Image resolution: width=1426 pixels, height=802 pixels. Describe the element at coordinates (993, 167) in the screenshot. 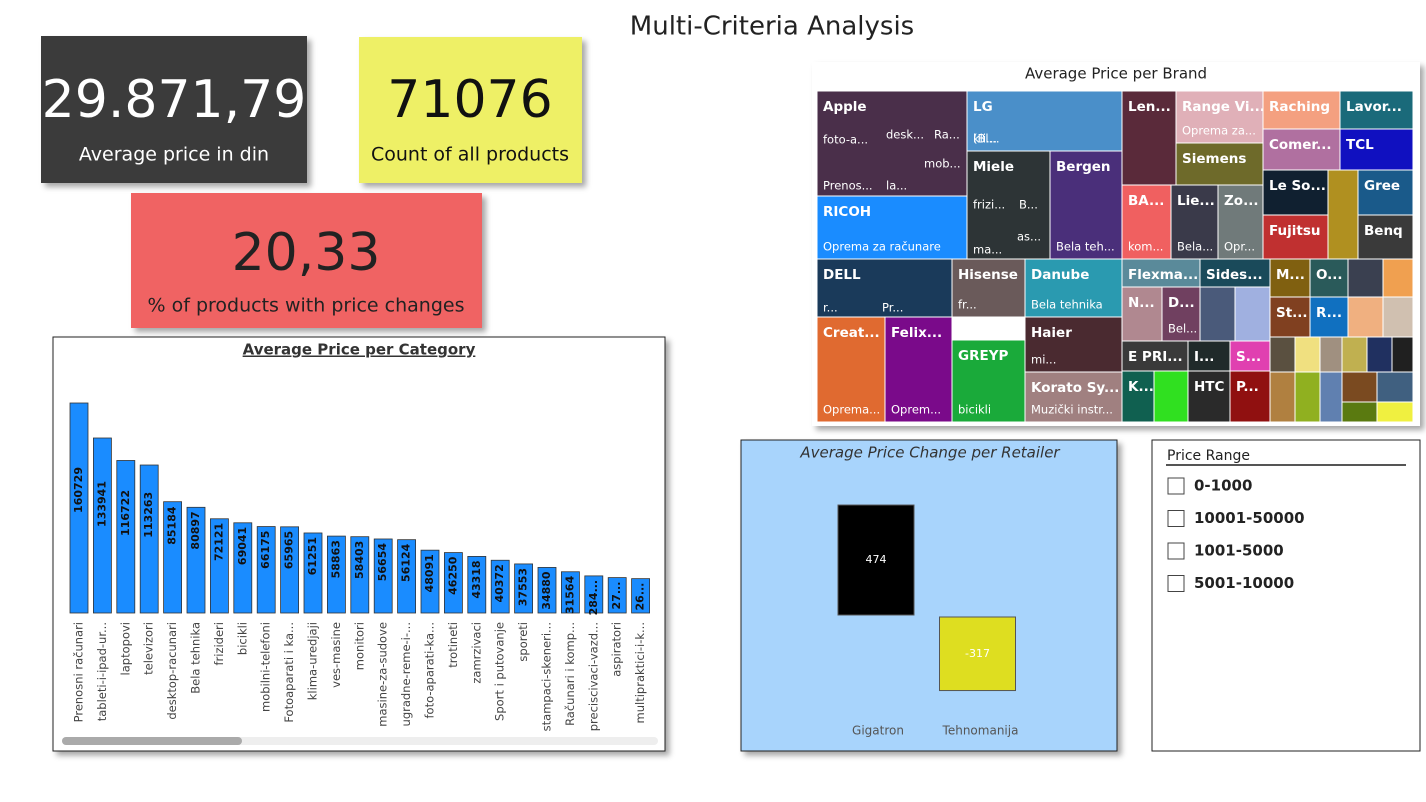

I see `treemap-label: Miele` at that location.